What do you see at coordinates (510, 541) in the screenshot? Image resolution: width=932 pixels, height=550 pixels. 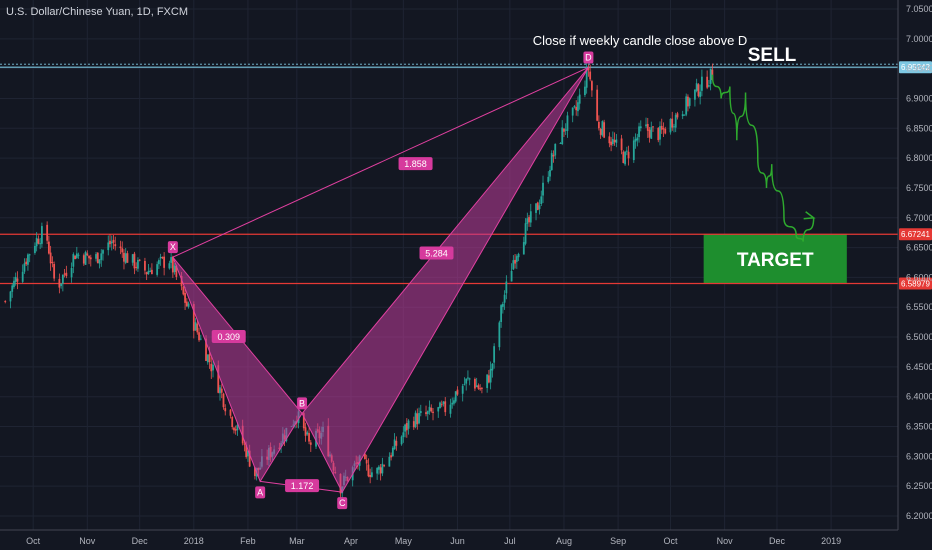 I see `x-tick-label: Jul` at bounding box center [510, 541].